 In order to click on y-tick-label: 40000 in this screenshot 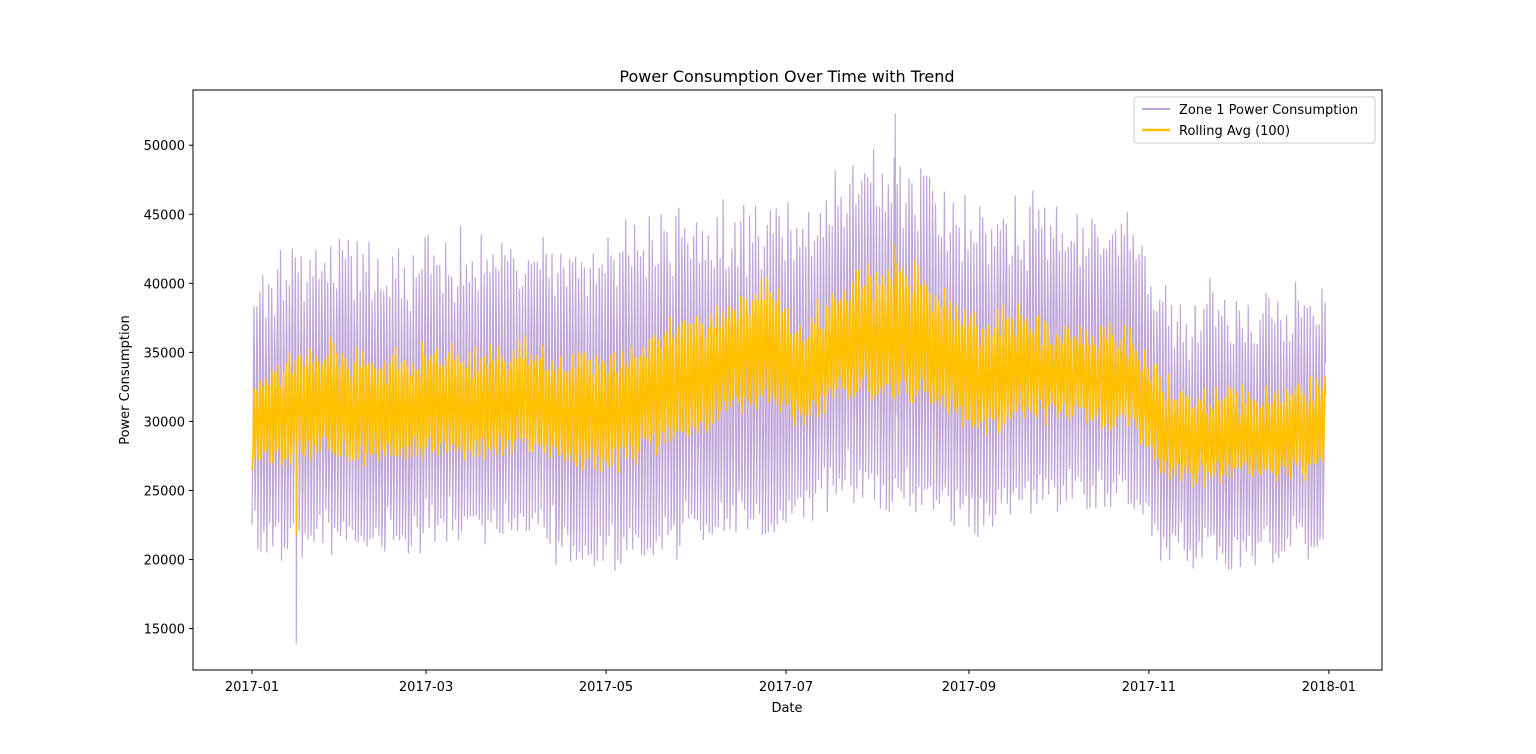, I will do `click(164, 284)`.